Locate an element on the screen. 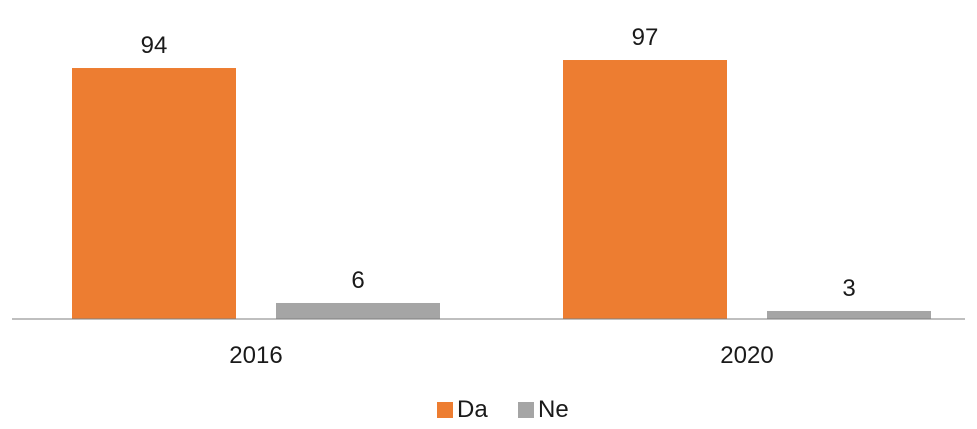 The height and width of the screenshot is (429, 977). data-label-2016-da: 94 is located at coordinates (154, 45).